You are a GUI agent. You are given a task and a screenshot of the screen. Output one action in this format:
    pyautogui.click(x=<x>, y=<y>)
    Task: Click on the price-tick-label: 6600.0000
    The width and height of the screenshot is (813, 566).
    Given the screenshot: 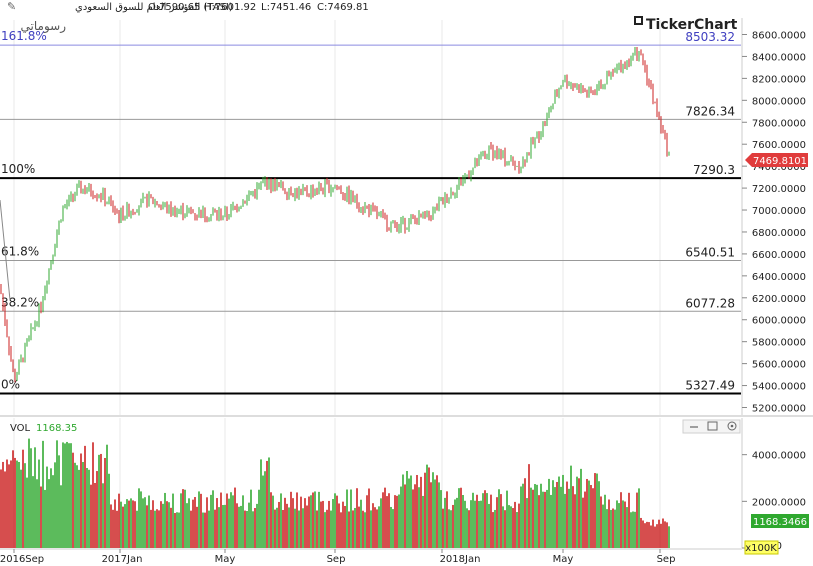 What is the action you would take?
    pyautogui.click(x=779, y=255)
    